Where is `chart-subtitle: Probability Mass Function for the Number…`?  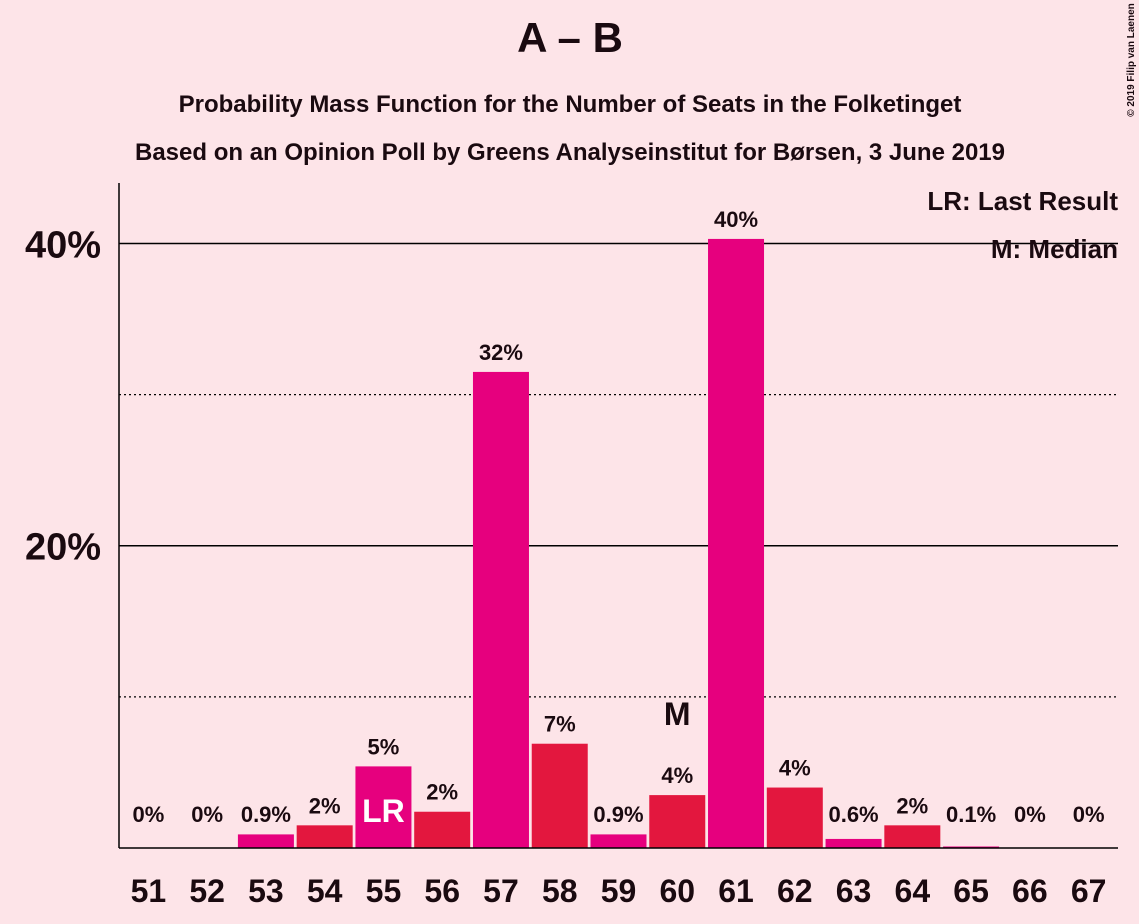
chart-subtitle: Probability Mass Function for the Number… is located at coordinates (570, 104).